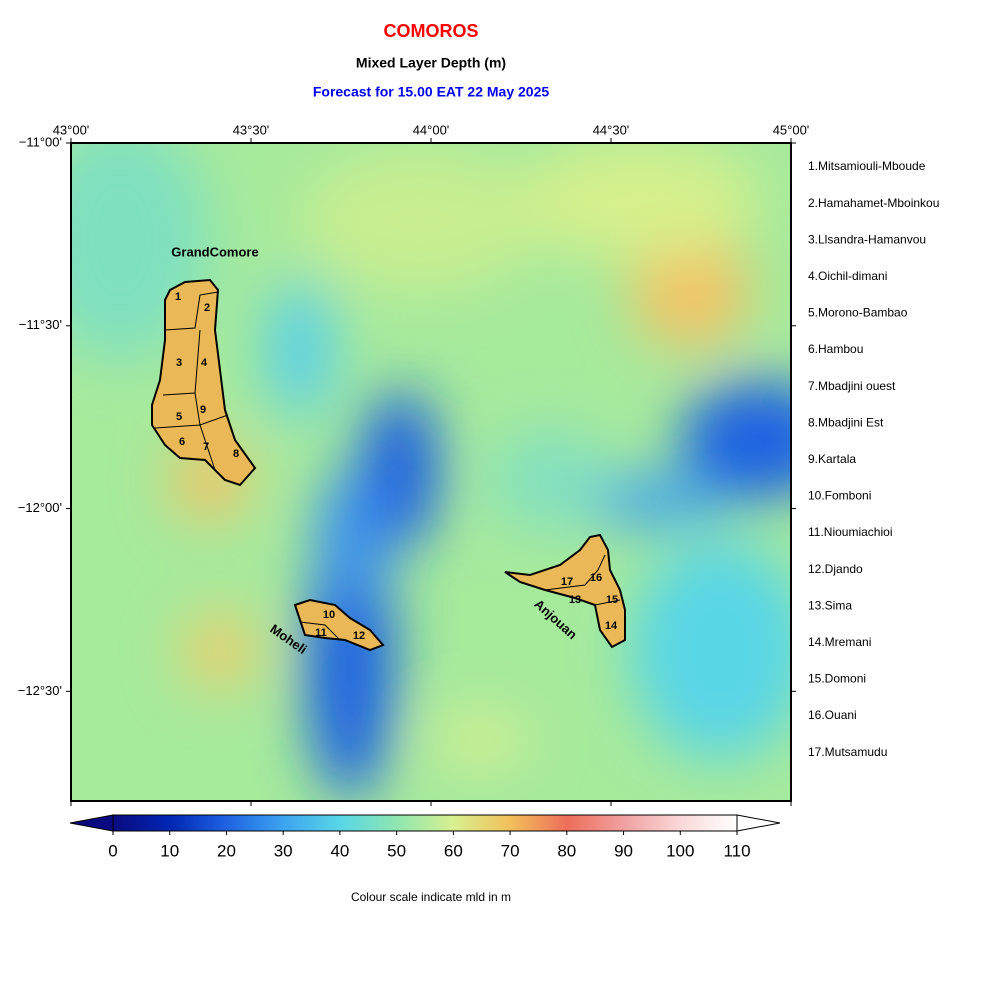 This screenshot has width=1000, height=1000. Describe the element at coordinates (596, 578) in the screenshot. I see `region-number: 16` at that location.